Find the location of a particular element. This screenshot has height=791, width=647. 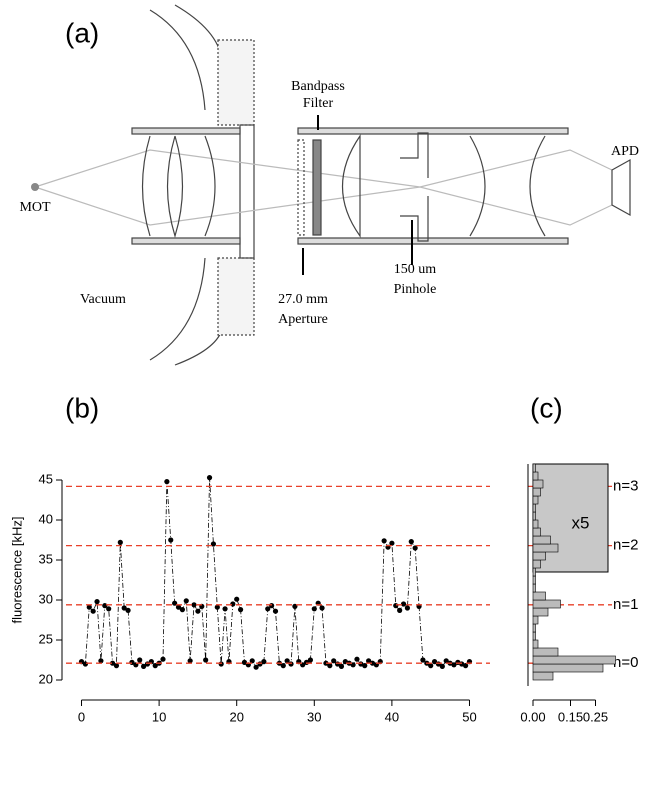

x-tick-label: 50 is located at coordinates (469, 716).